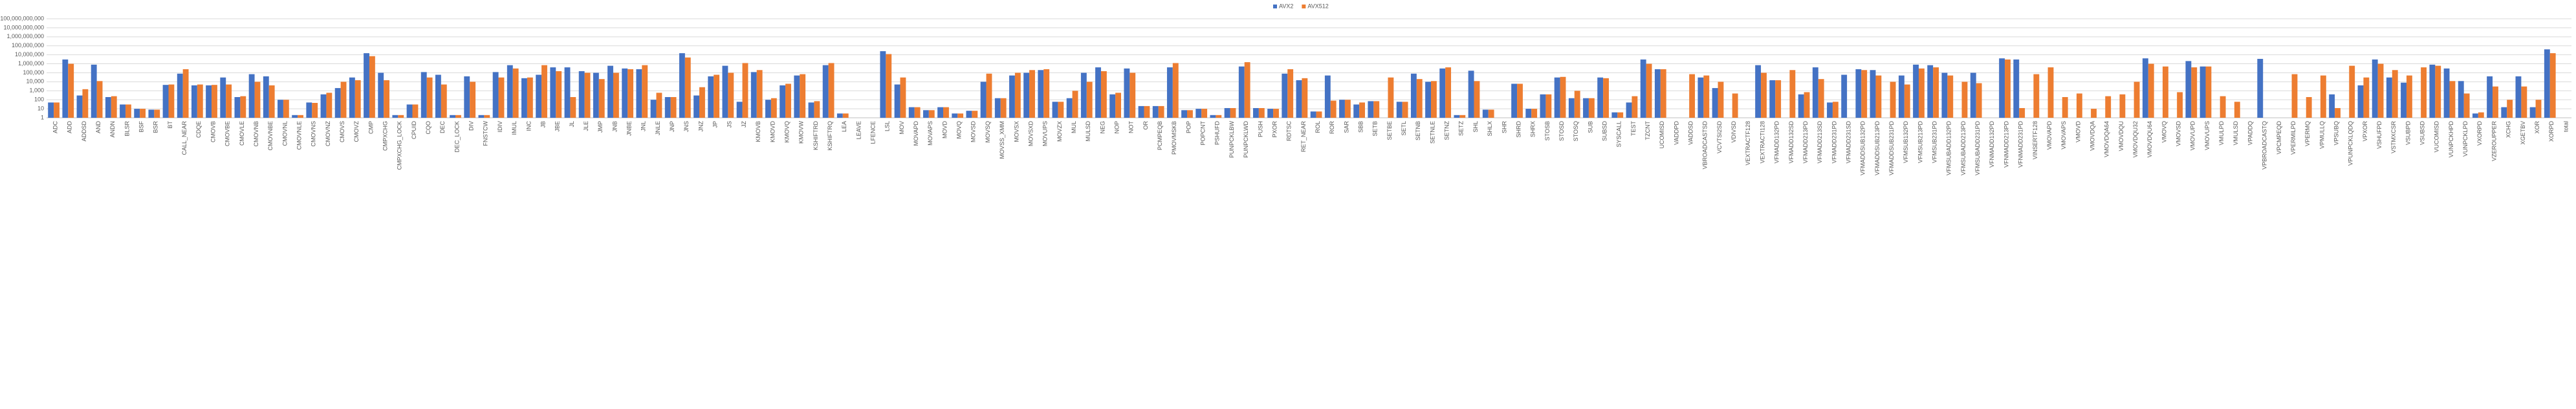 The width and height of the screenshot is (2576, 409). I want to click on x-tick-label: JL, so click(572, 124).